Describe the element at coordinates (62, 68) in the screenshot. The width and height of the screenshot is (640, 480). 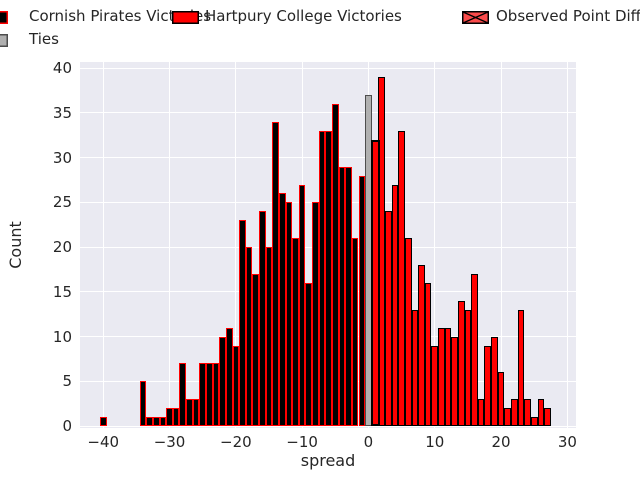
I see `y-tick-label: 40` at that location.